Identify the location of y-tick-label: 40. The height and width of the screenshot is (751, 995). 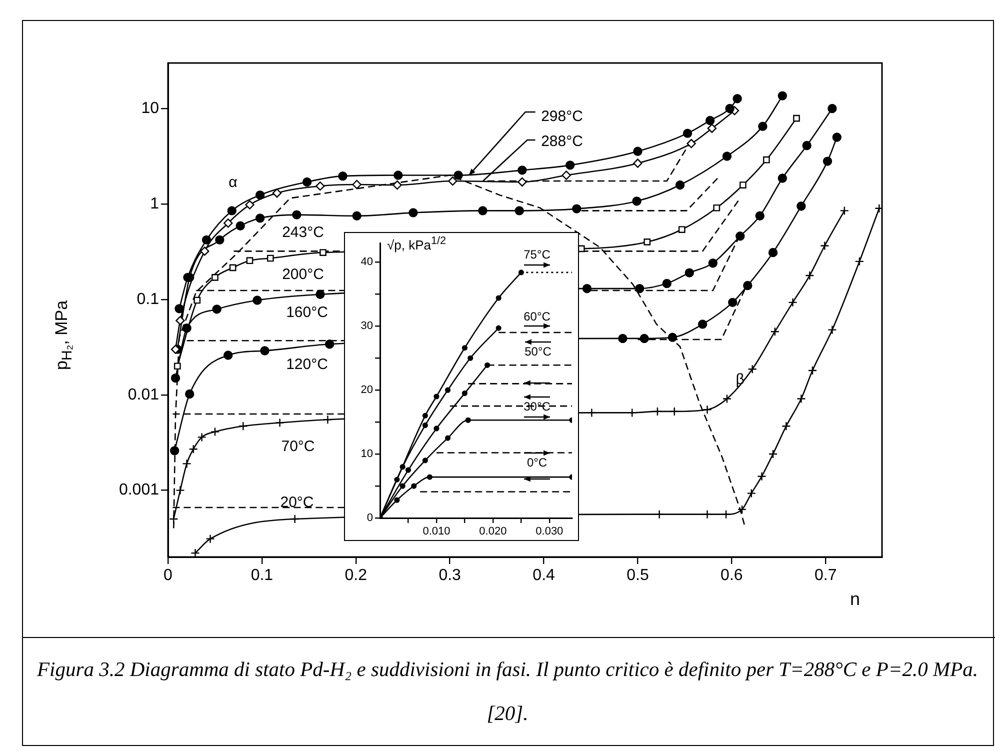
(366, 262).